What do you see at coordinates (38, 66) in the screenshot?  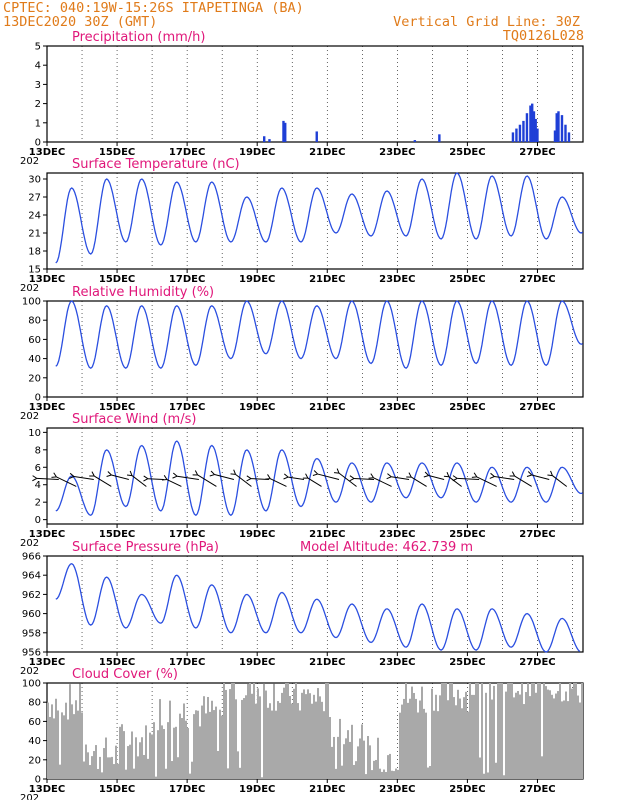 I see `y-tick-label: 4` at bounding box center [38, 66].